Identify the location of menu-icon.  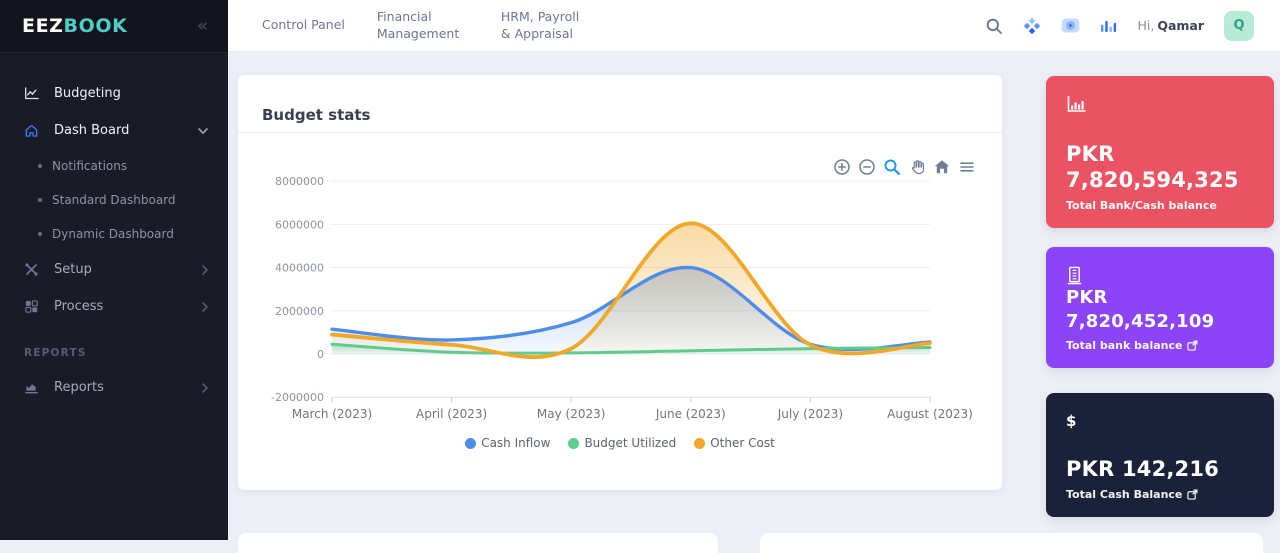
(967, 167).